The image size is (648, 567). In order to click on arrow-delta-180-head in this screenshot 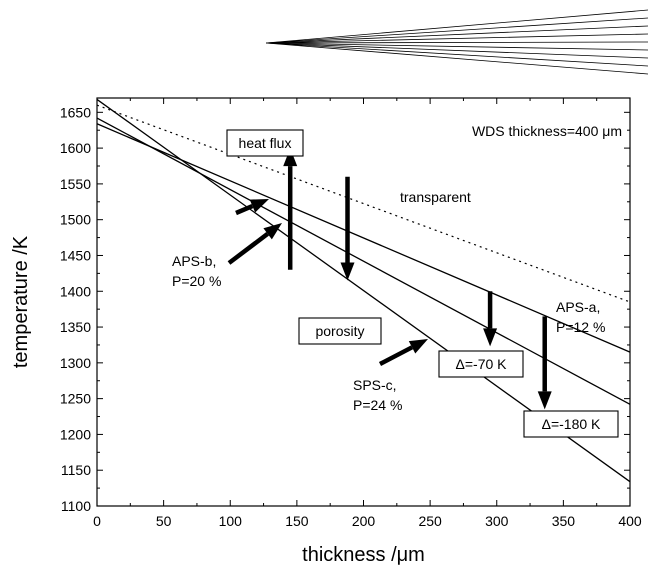, I will do `click(545, 400)`.